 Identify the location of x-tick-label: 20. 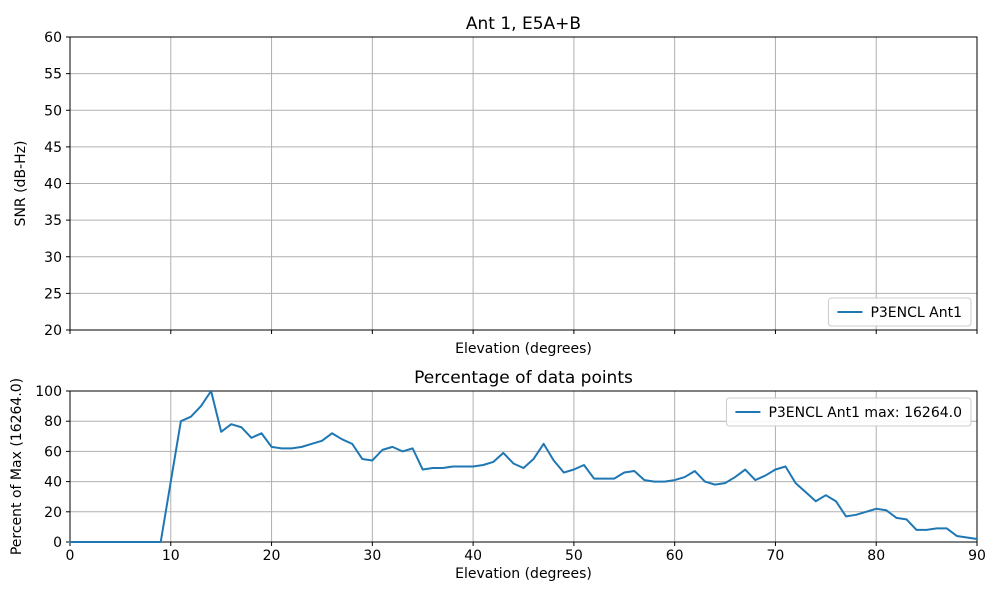
(272, 556).